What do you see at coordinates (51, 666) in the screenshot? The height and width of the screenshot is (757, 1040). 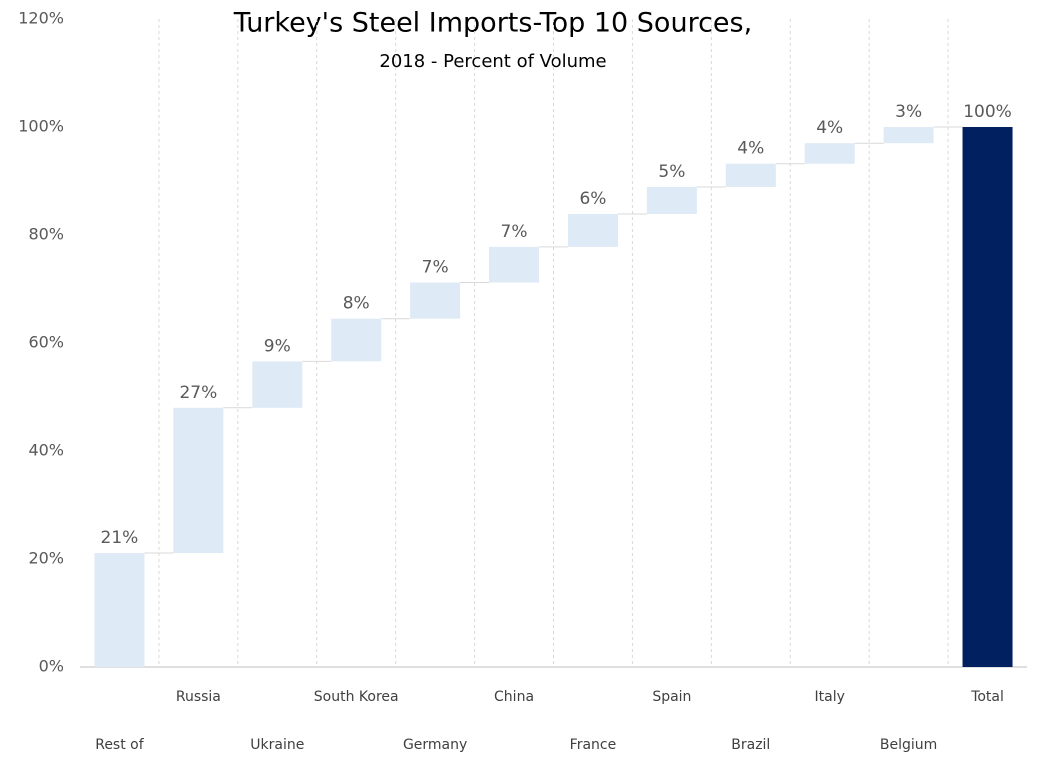 I see `y-tick-label: 0%` at bounding box center [51, 666].